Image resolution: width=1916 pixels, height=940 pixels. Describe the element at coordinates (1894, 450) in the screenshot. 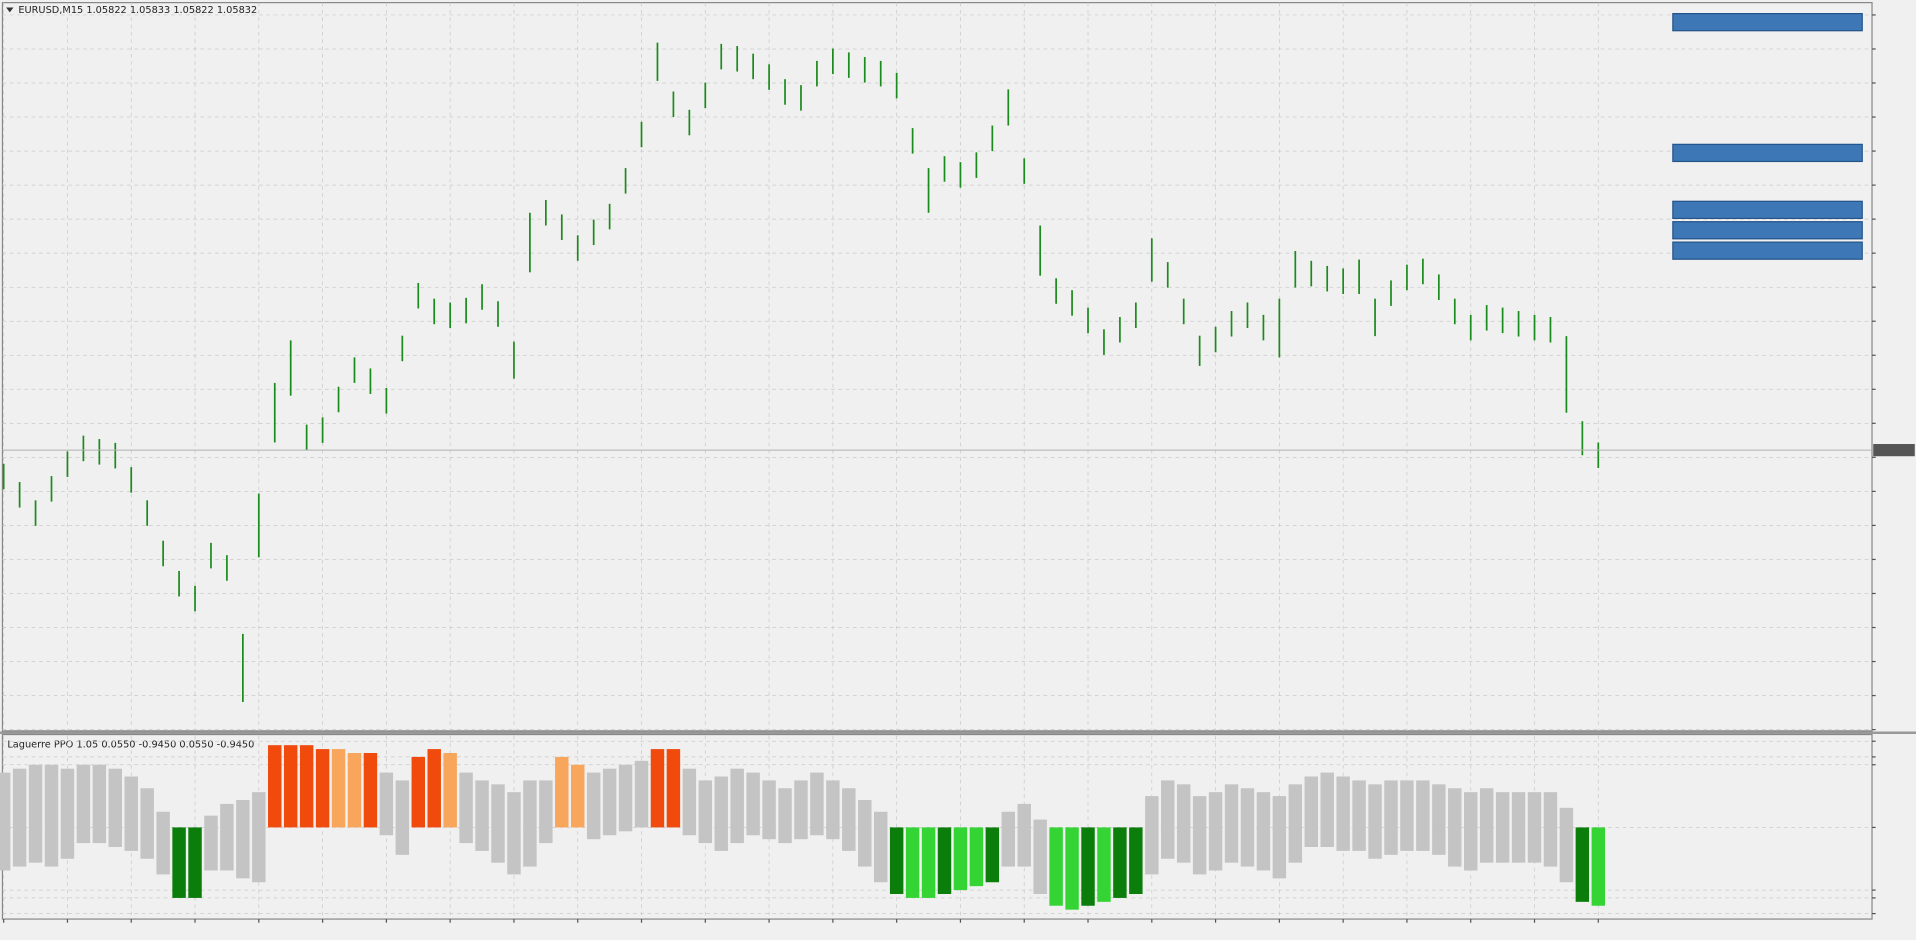

I see `current-price-box` at that location.